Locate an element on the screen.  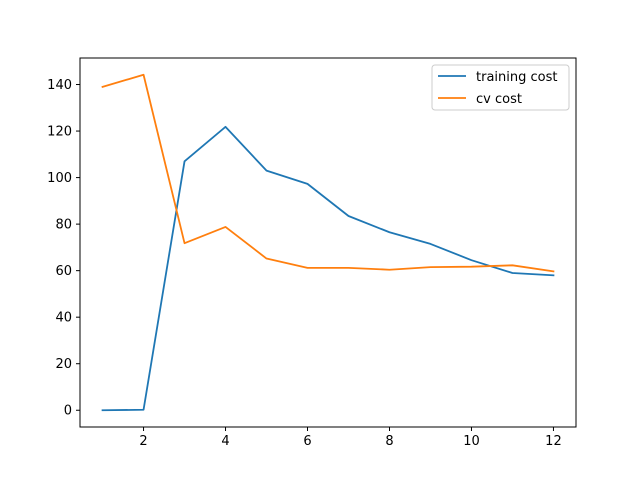
x-tick-label: 10 is located at coordinates (471, 441).